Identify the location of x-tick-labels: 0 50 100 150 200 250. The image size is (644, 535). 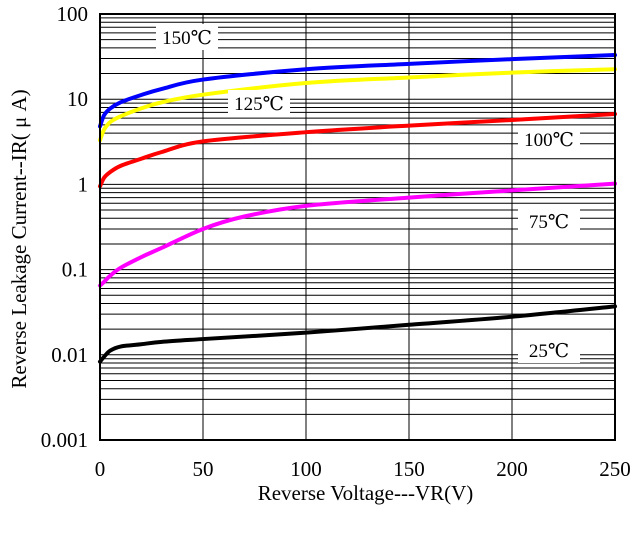
(363, 469).